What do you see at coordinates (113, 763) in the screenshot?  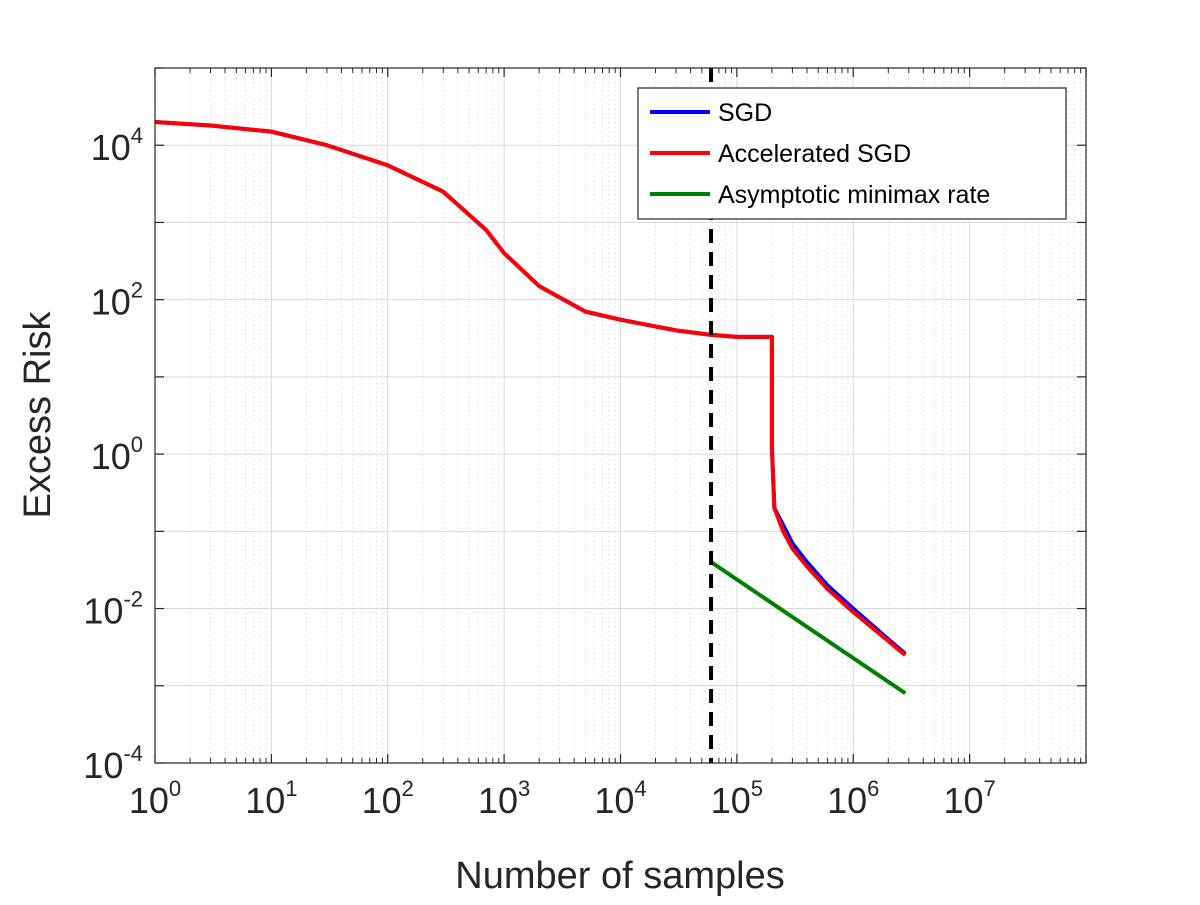 I see `y-tick-label: 10⁻⁴` at bounding box center [113, 763].